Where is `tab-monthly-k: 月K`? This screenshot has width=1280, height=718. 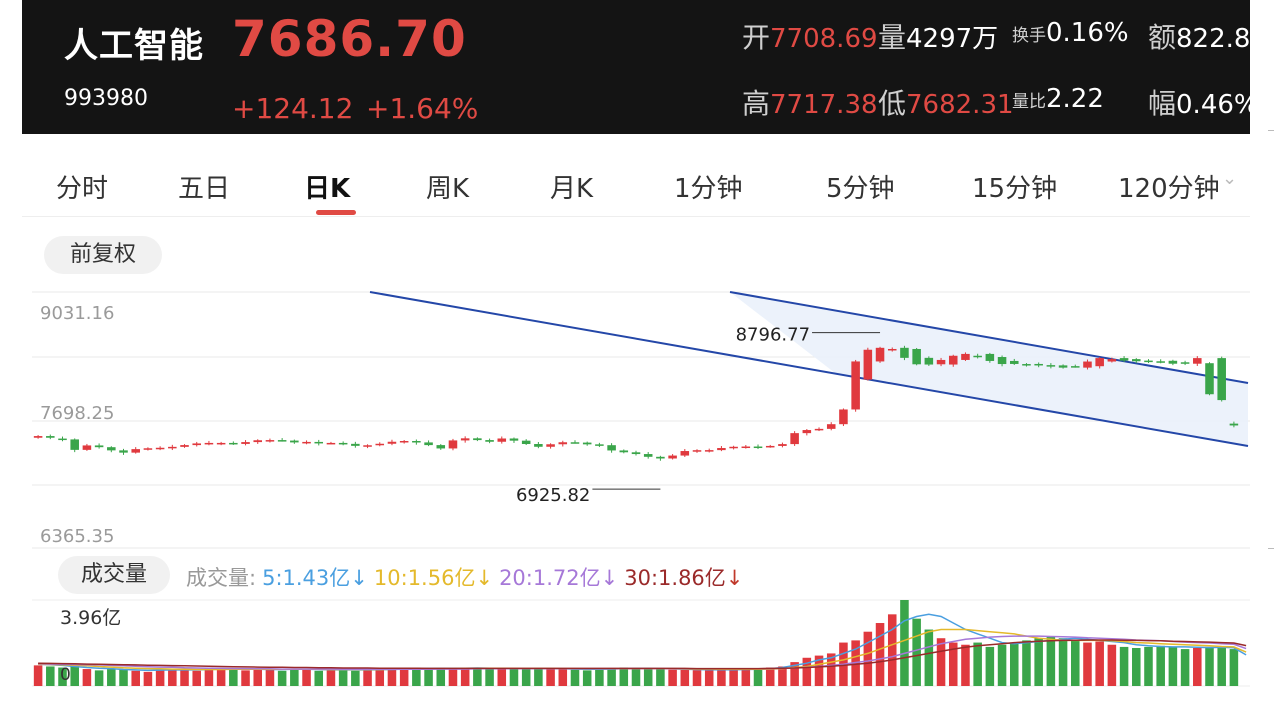
tab-monthly-k: 月K is located at coordinates (572, 189).